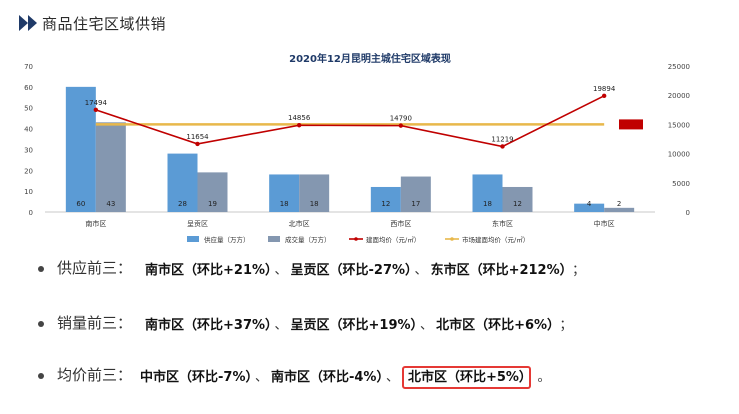 The image size is (739, 414). I want to click on category-label: 南市区, so click(95, 223).